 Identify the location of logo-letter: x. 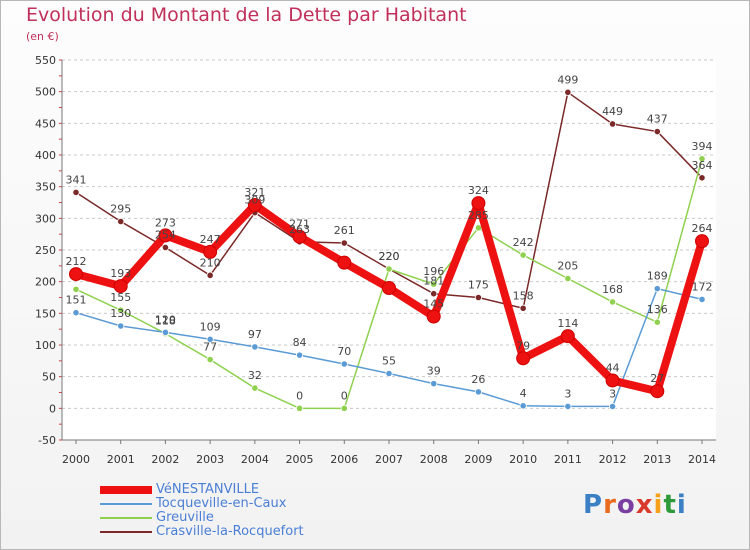
(644, 505).